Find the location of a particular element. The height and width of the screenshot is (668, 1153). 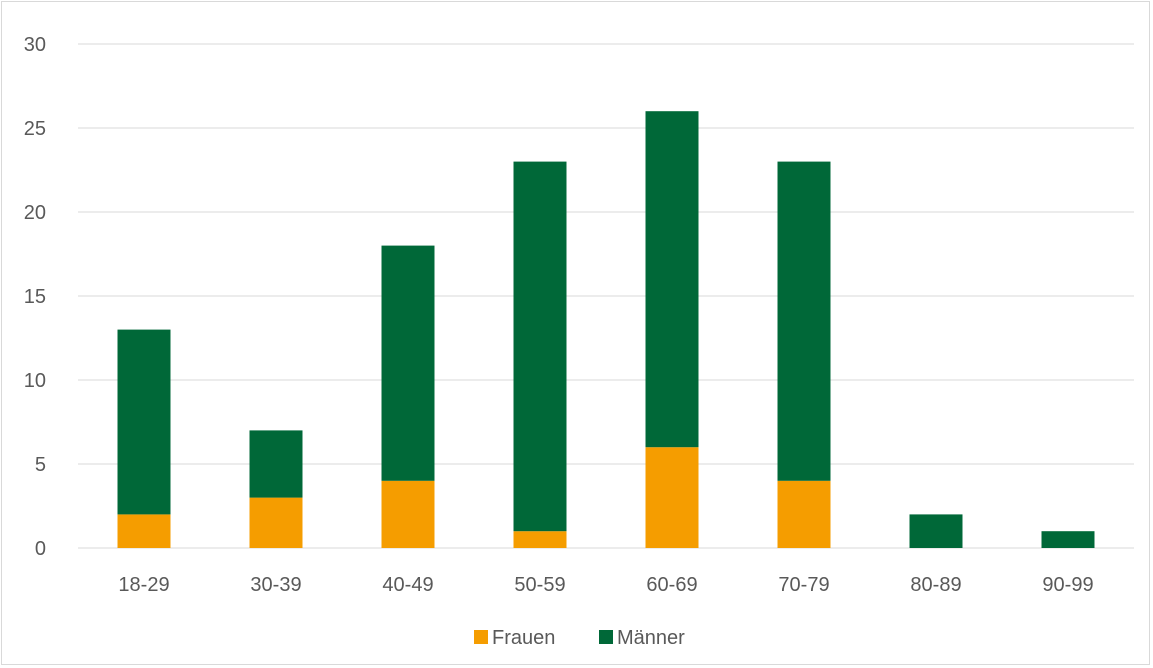

legend-label: Männer is located at coordinates (651, 638).